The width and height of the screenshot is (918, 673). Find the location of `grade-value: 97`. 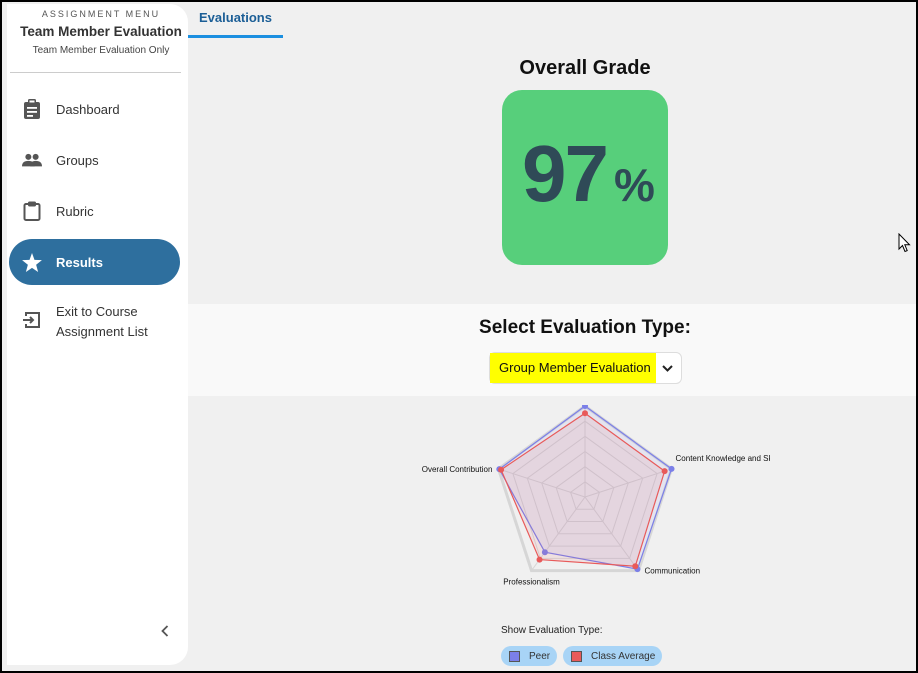

grade-value: 97 is located at coordinates (565, 173).